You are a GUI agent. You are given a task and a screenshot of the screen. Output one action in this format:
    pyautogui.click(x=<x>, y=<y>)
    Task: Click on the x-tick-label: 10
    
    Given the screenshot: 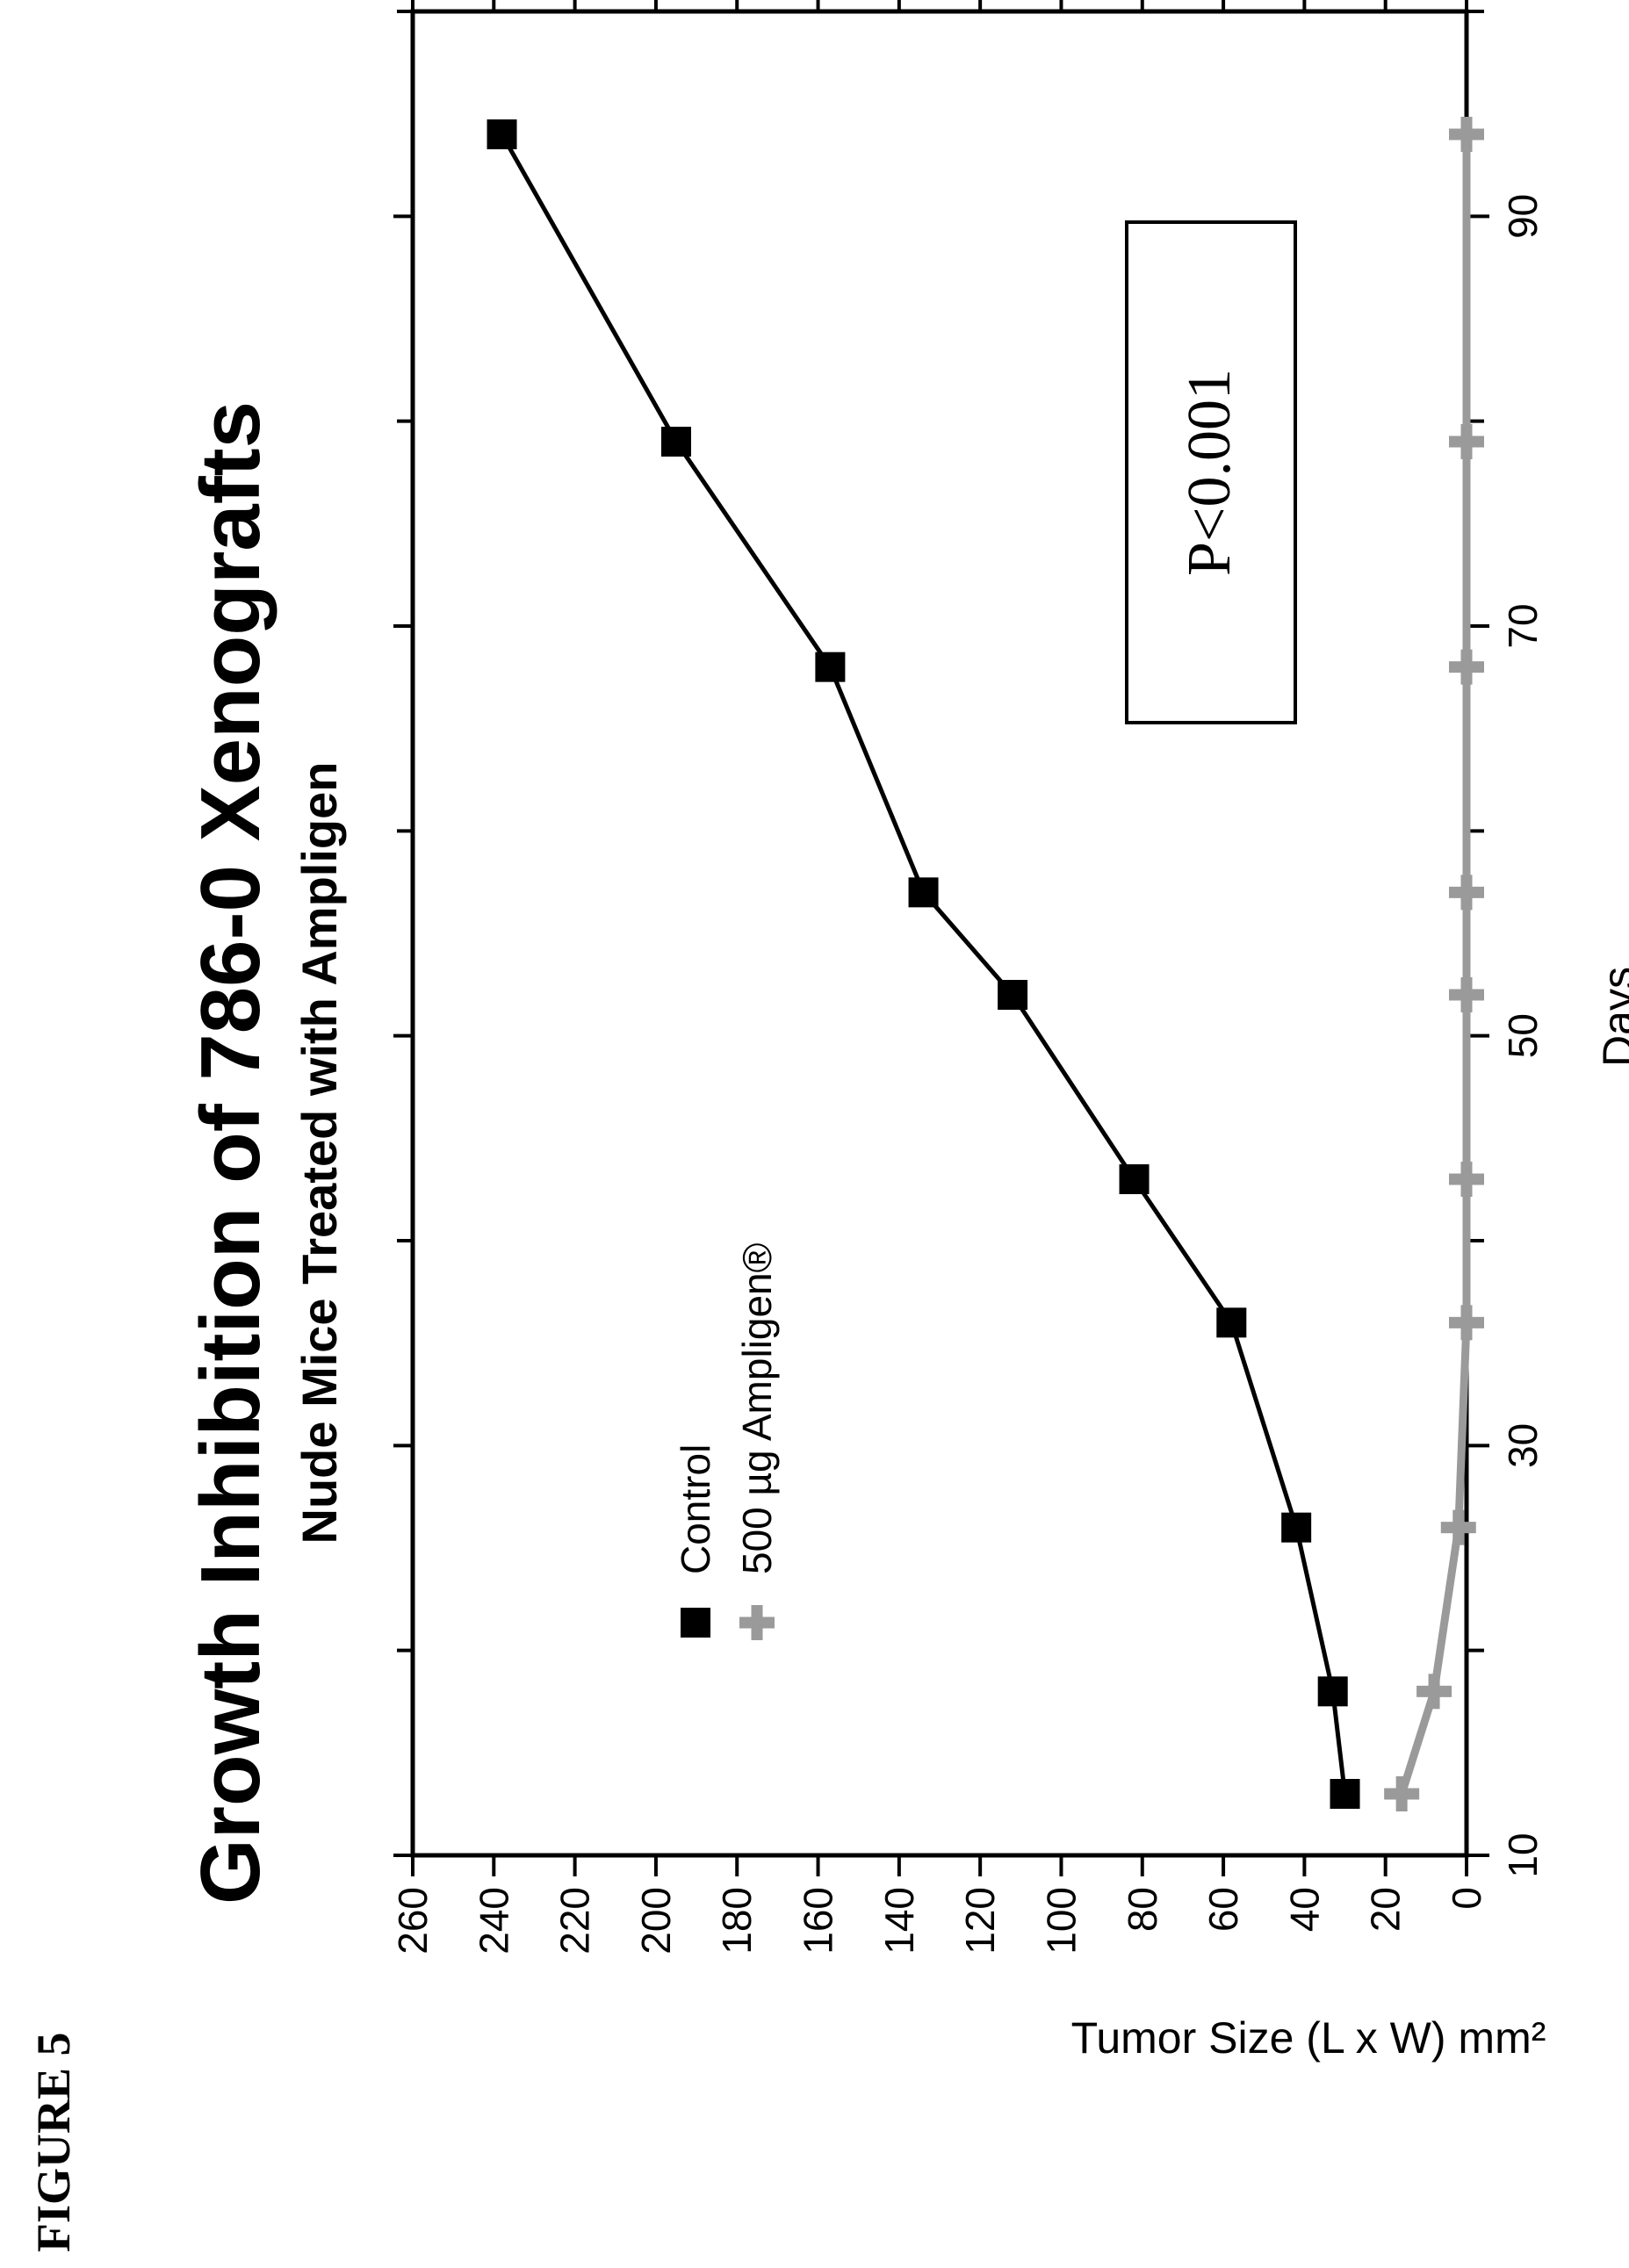 What is the action you would take?
    pyautogui.click(x=1523, y=1854)
    